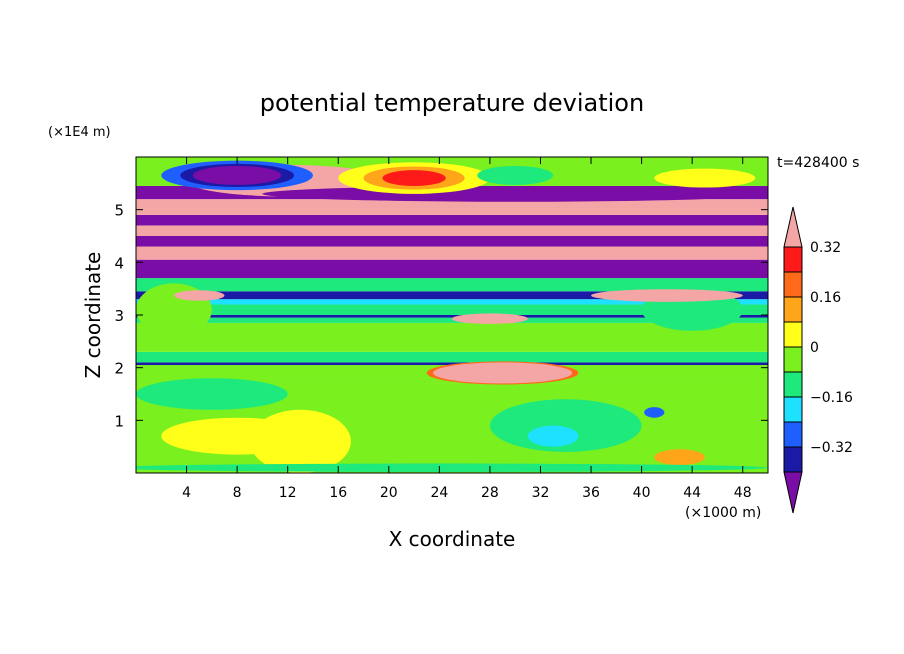  What do you see at coordinates (439, 493) in the screenshot?
I see `x-tick-label-24: 24` at bounding box center [439, 493].